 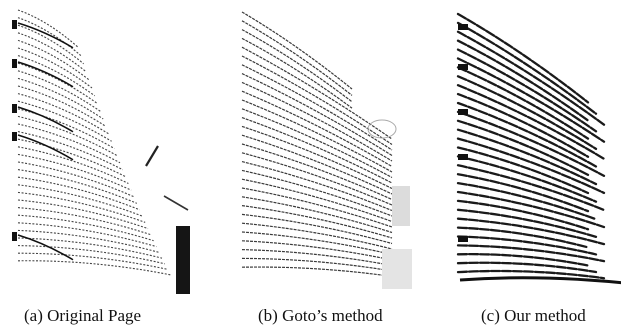 What do you see at coordinates (83, 315) in the screenshot?
I see `caption-original-page: (a) Original Page` at bounding box center [83, 315].